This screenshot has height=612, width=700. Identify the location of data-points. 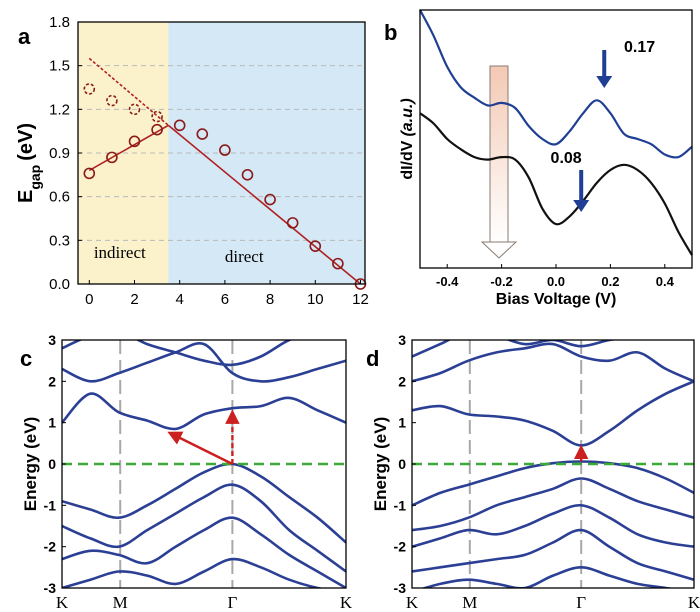
(225, 186).